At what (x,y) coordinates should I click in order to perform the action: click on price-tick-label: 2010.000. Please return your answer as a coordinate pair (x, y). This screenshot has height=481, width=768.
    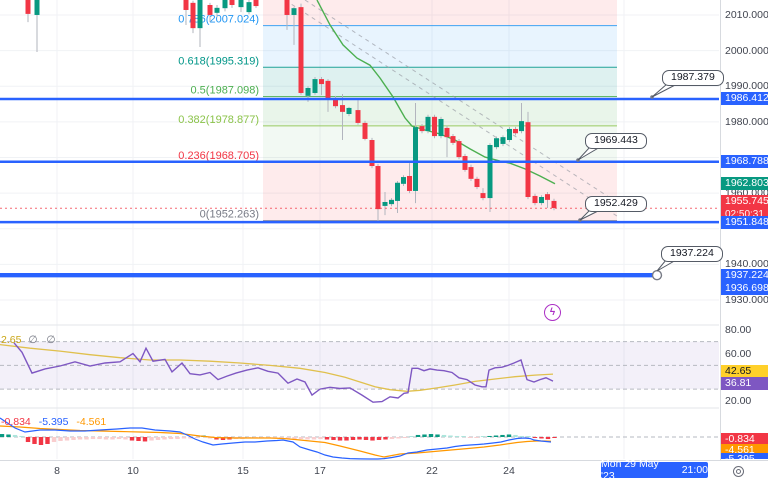
    Looking at the image, I should click on (746, 14).